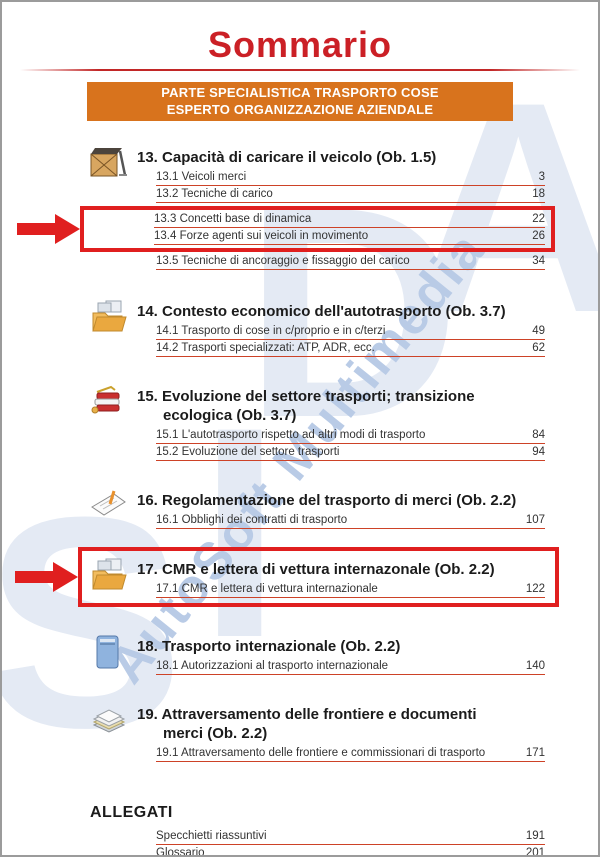  I want to click on toc-row-page: 122, so click(535, 589).